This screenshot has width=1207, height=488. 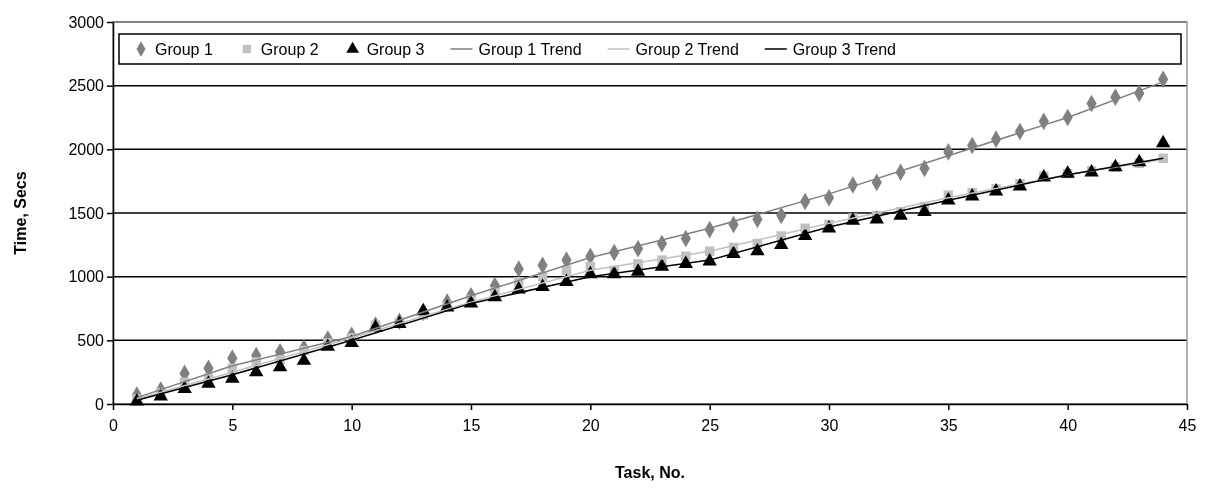 What do you see at coordinates (114, 425) in the screenshot?
I see `x-tick-label: 0` at bounding box center [114, 425].